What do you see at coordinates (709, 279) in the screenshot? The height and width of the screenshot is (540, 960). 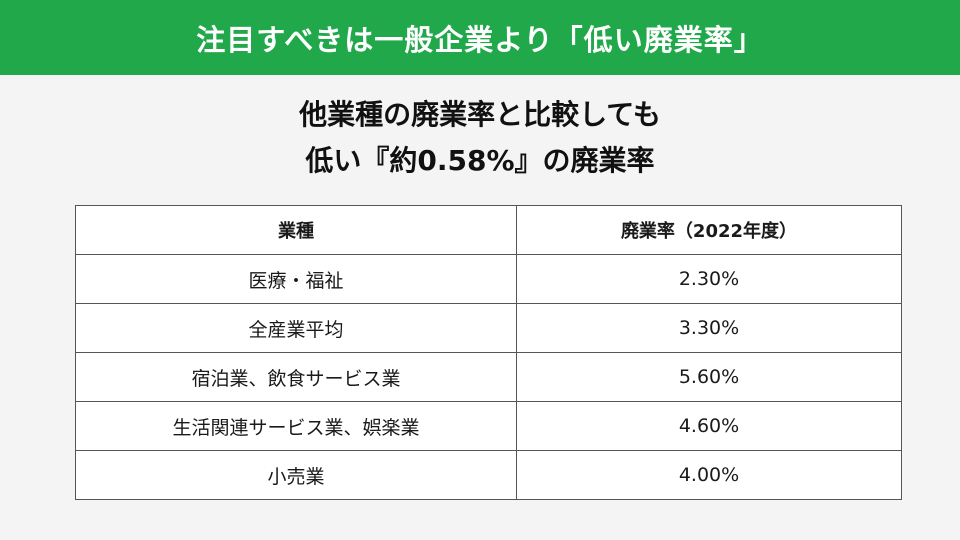 I see `rate-cell: 2.30%` at bounding box center [709, 279].